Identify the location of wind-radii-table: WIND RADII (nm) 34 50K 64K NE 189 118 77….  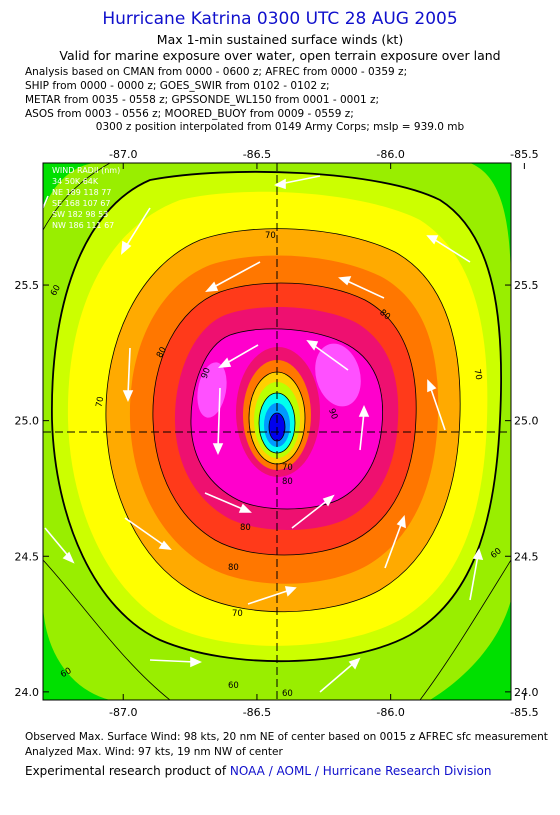
(86, 198).